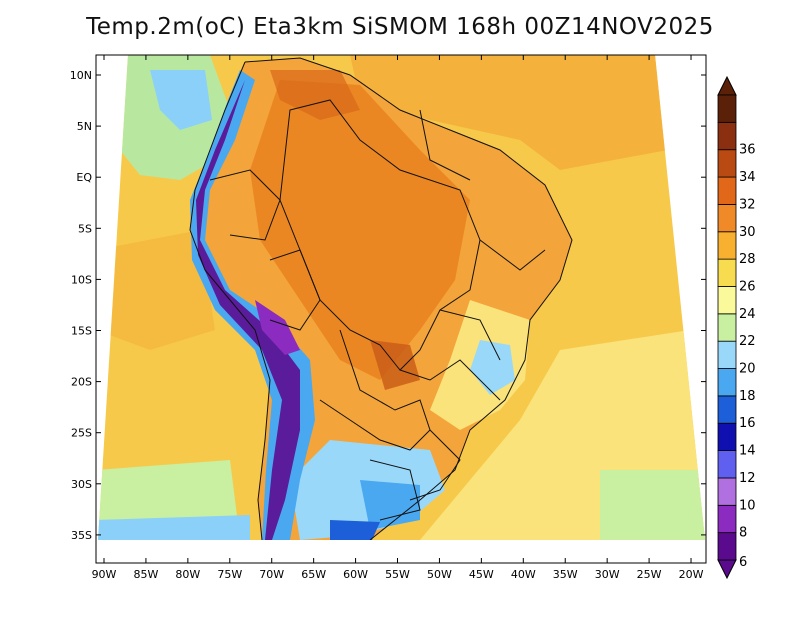 The width and height of the screenshot is (800, 618). Describe the element at coordinates (229, 574) in the screenshot. I see `lon-tick-label: 75W` at that location.